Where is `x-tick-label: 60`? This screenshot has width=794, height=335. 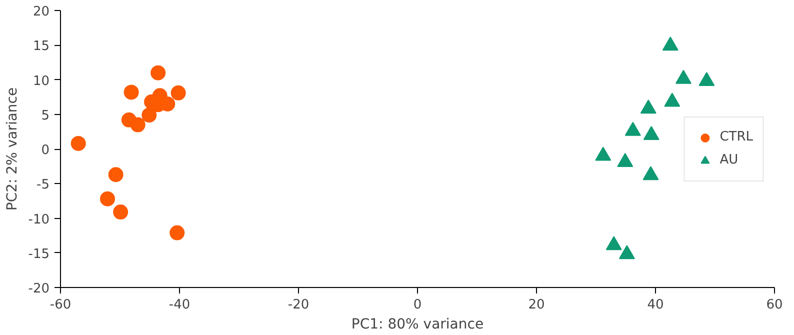
x-tick-label: 60 is located at coordinates (774, 305).